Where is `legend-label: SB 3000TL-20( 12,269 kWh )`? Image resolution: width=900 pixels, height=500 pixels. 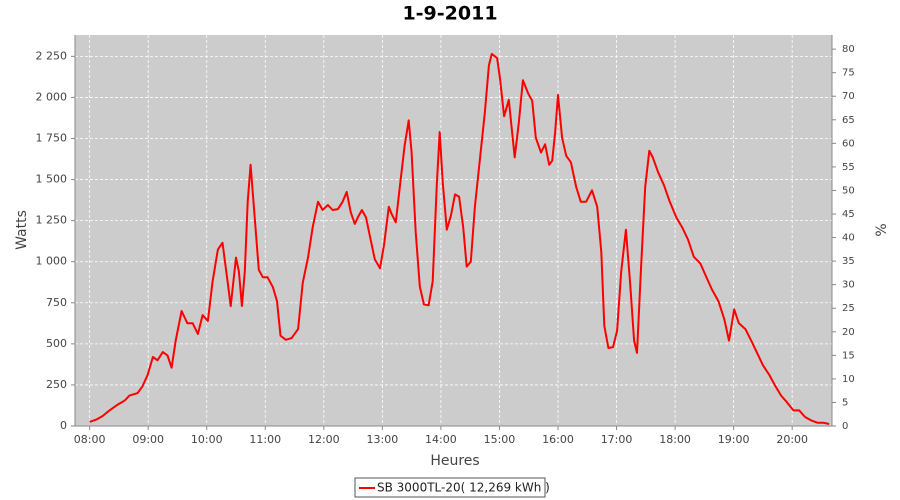
legend-label: SB 3000TL-20( 12,269 kWh ) is located at coordinates (463, 488).